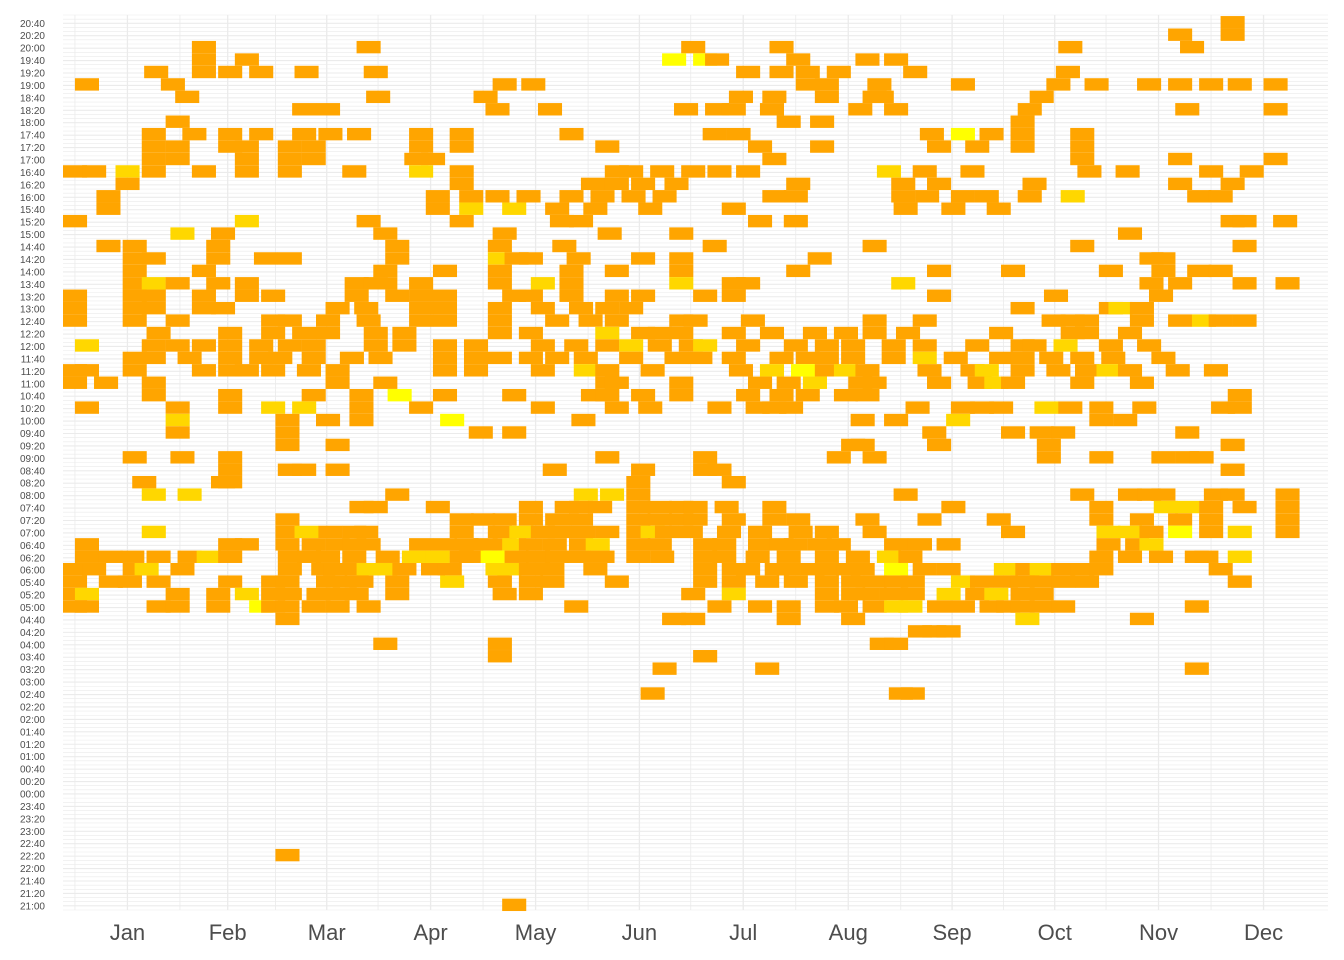  What do you see at coordinates (32, 86) in the screenshot?
I see `y-tick-label: 19:00` at bounding box center [32, 86].